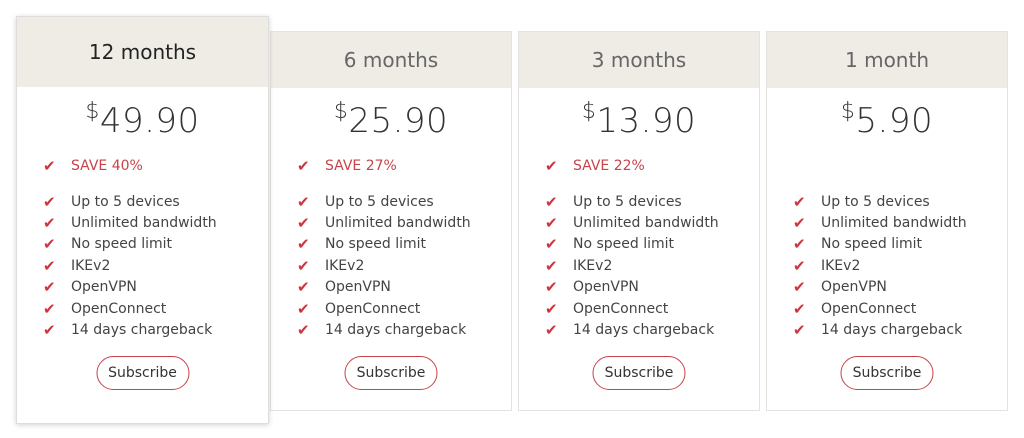  I want to click on plan-header: 12 months, so click(142, 52).